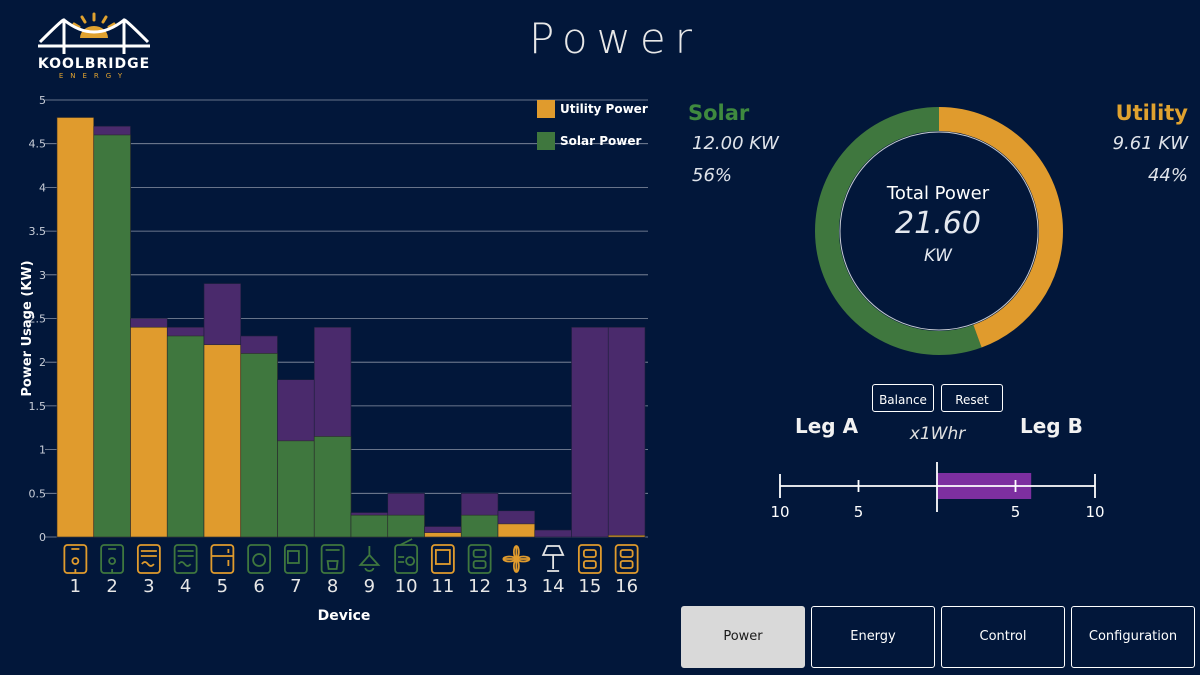  I want to click on logo-name: KOOLBRIDGE, so click(94, 64).